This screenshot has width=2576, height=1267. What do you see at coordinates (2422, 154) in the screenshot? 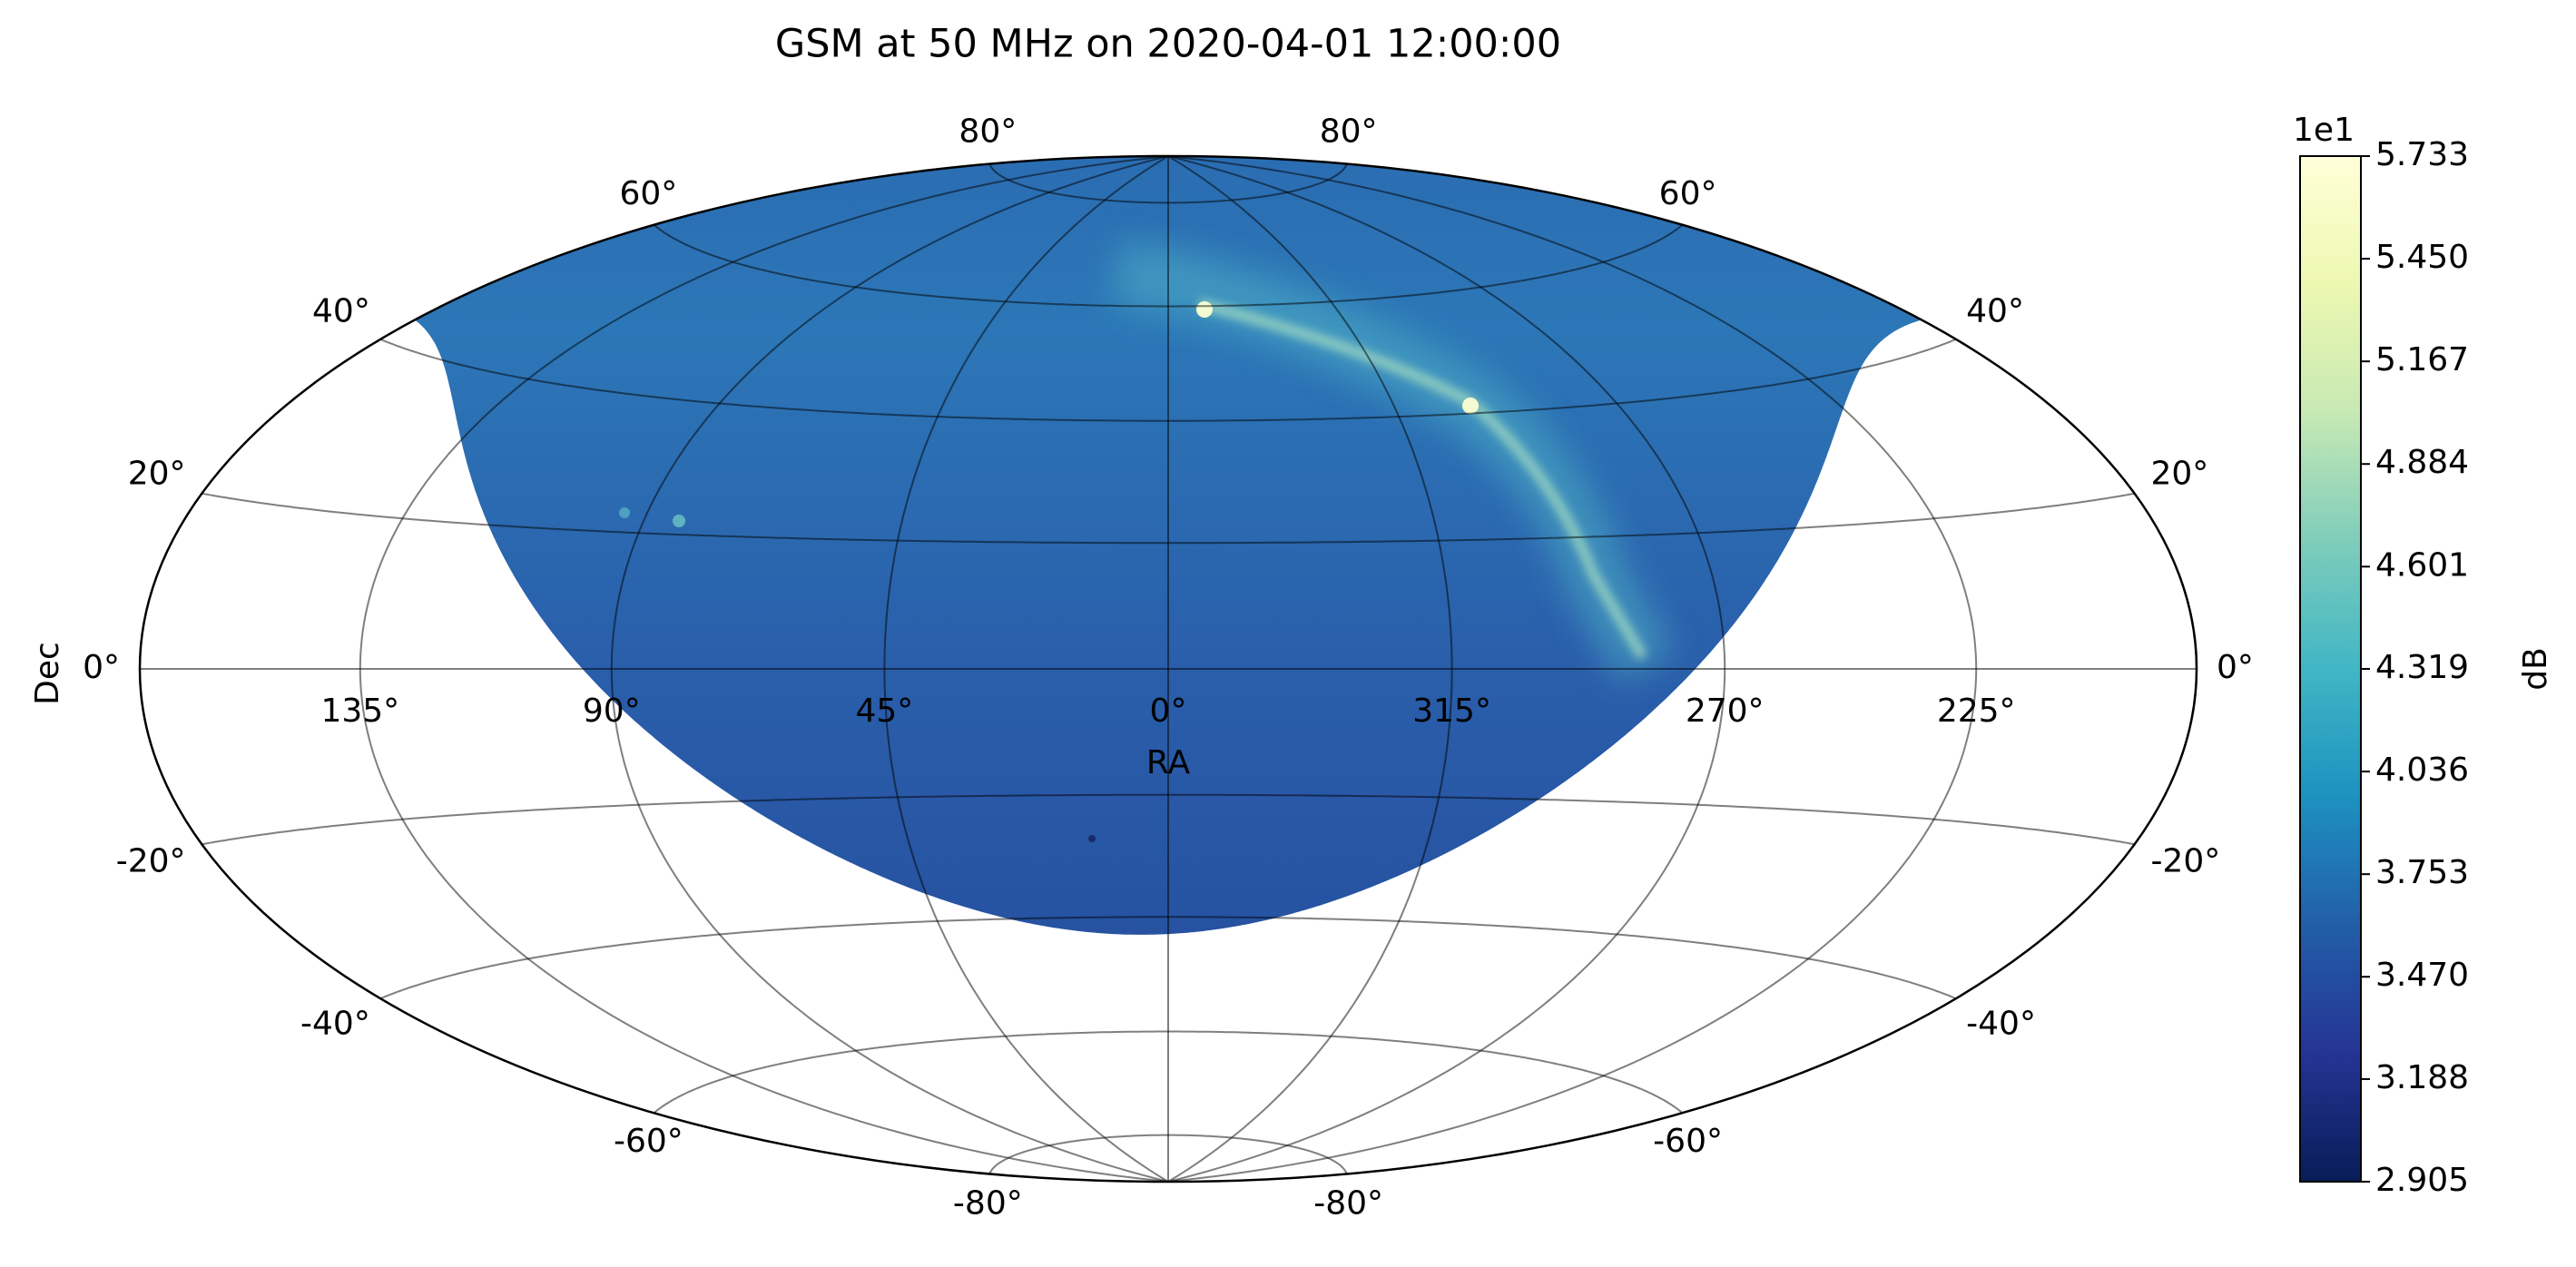
I see `colorbar-tick-label: 5.733` at bounding box center [2422, 154].